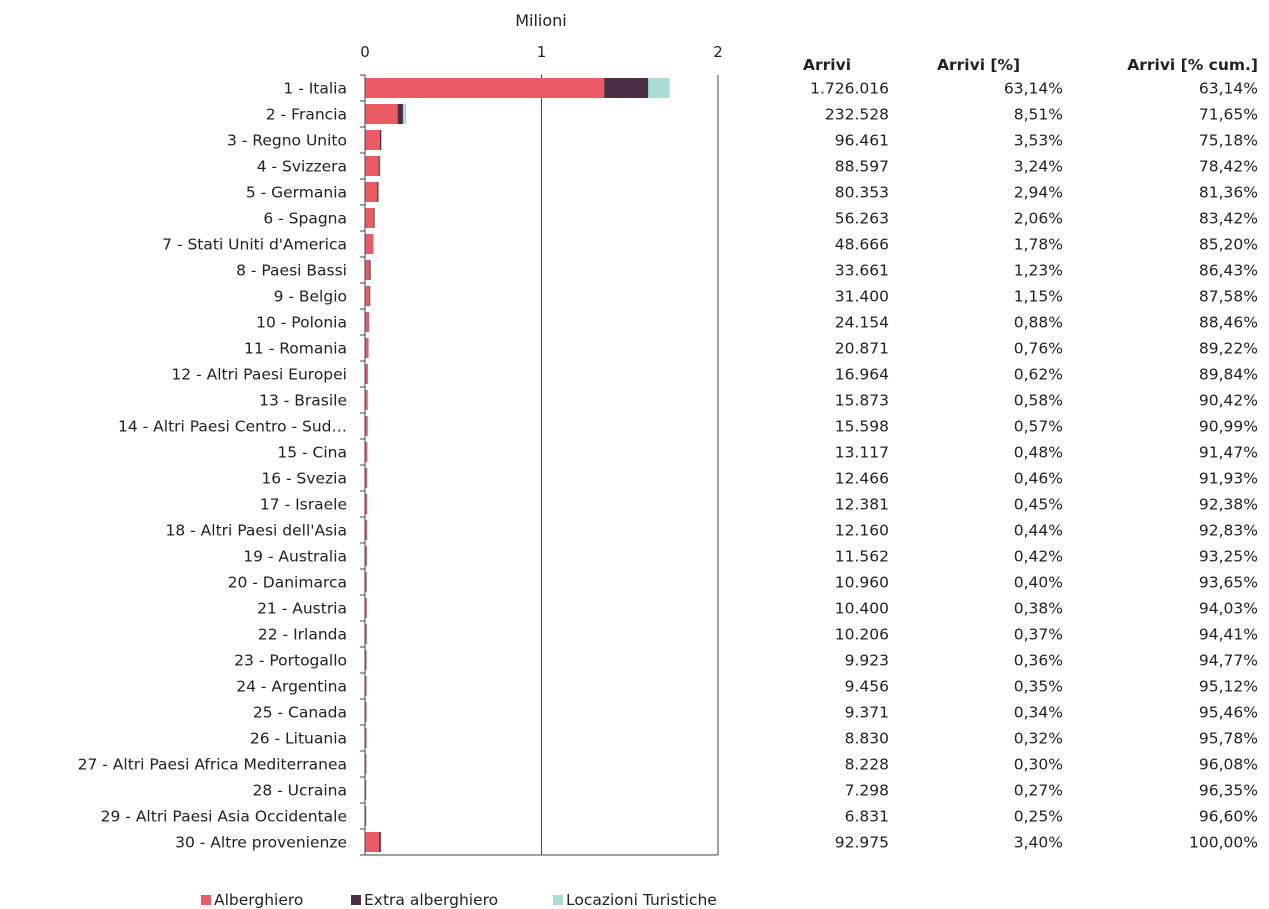  Describe the element at coordinates (1038, 453) in the screenshot. I see `table-cell: 0,48%` at that location.